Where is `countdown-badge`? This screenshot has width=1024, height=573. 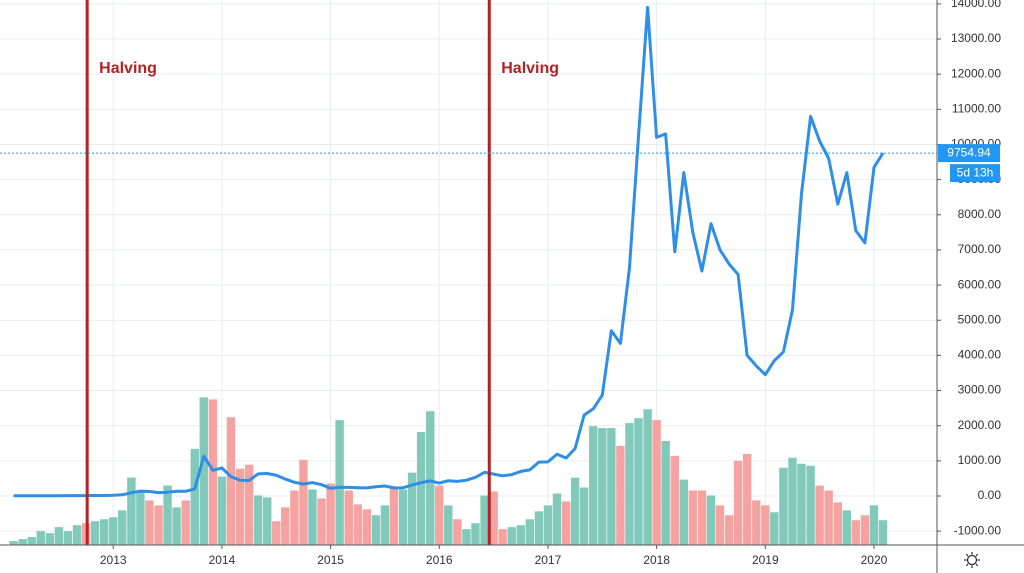 countdown-badge is located at coordinates (975, 173).